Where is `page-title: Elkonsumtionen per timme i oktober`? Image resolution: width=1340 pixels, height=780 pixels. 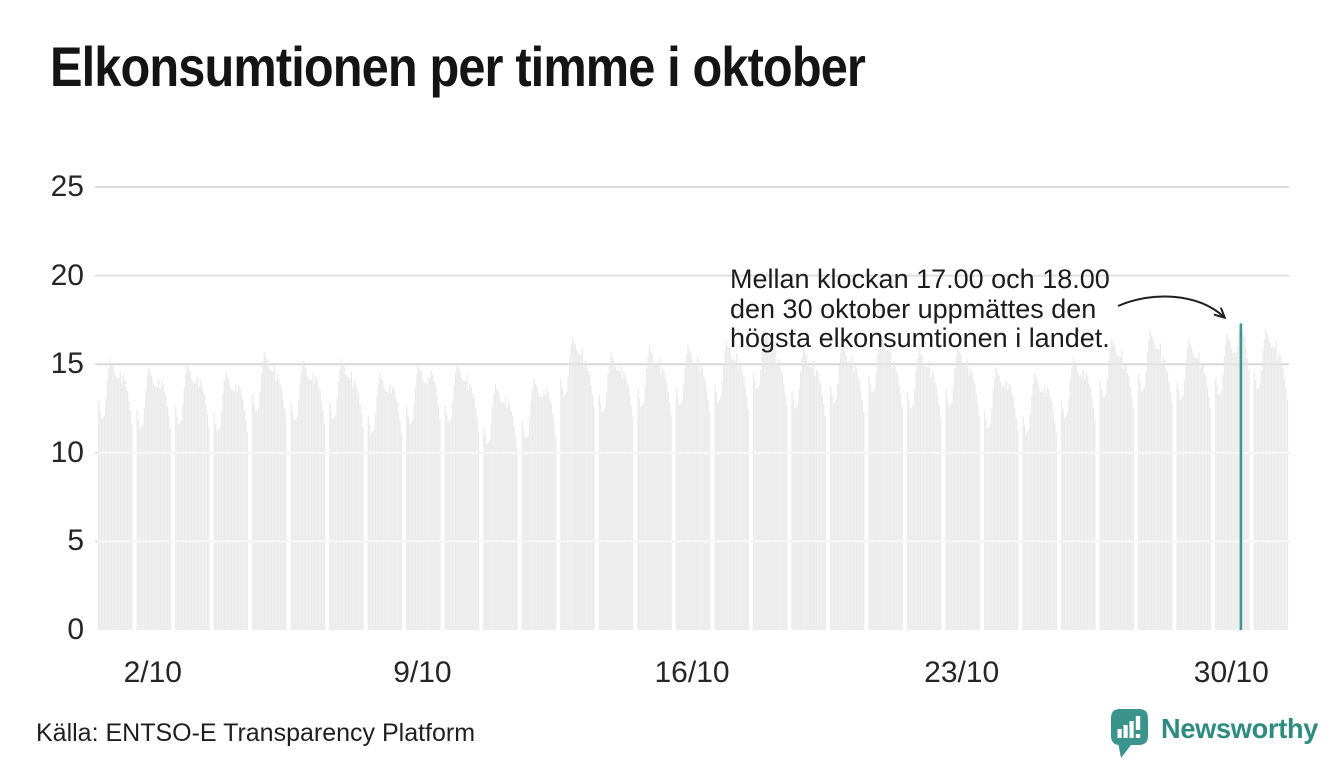 page-title: Elkonsumtionen per timme i oktober is located at coordinates (458, 66).